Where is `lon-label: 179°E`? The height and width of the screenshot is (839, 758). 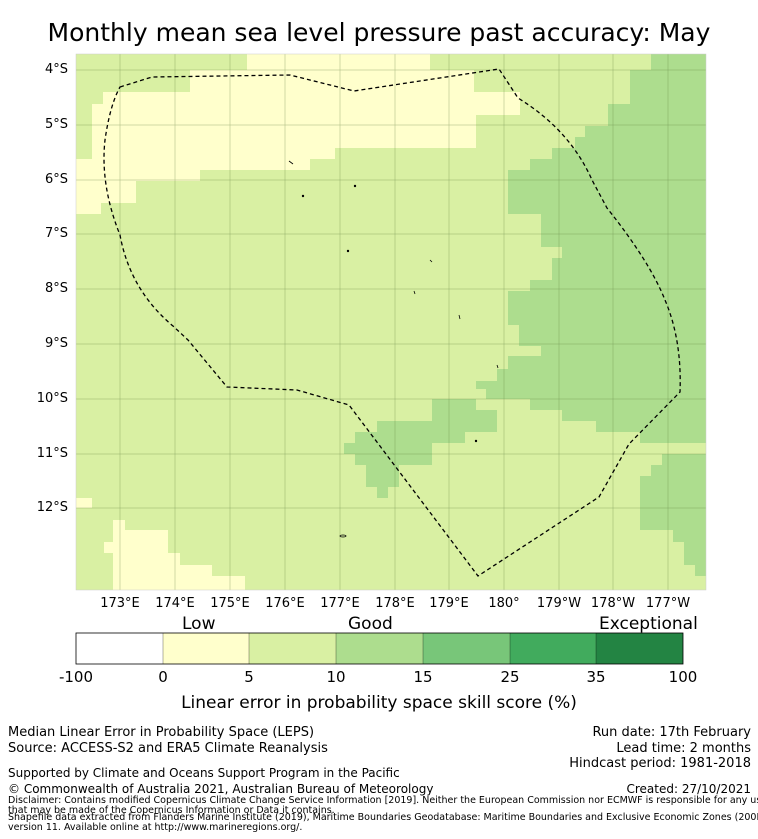 lon-label: 179°E is located at coordinates (449, 603).